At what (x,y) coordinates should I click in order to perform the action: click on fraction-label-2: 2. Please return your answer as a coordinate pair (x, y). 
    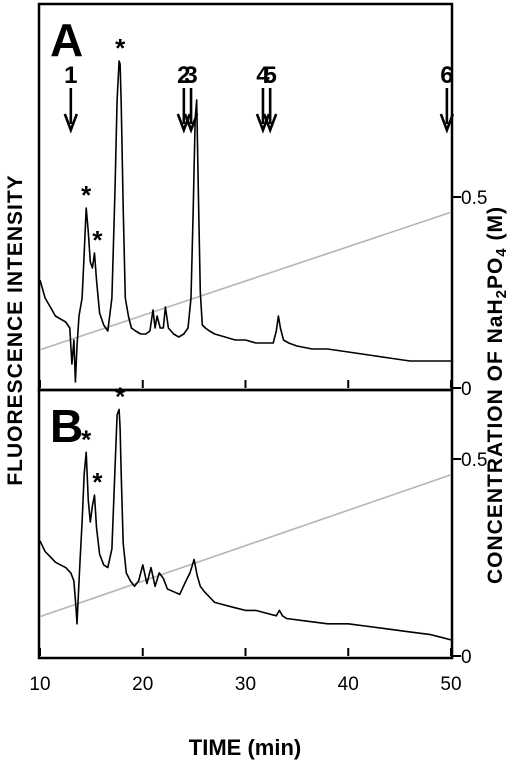
    Looking at the image, I should click on (183, 75).